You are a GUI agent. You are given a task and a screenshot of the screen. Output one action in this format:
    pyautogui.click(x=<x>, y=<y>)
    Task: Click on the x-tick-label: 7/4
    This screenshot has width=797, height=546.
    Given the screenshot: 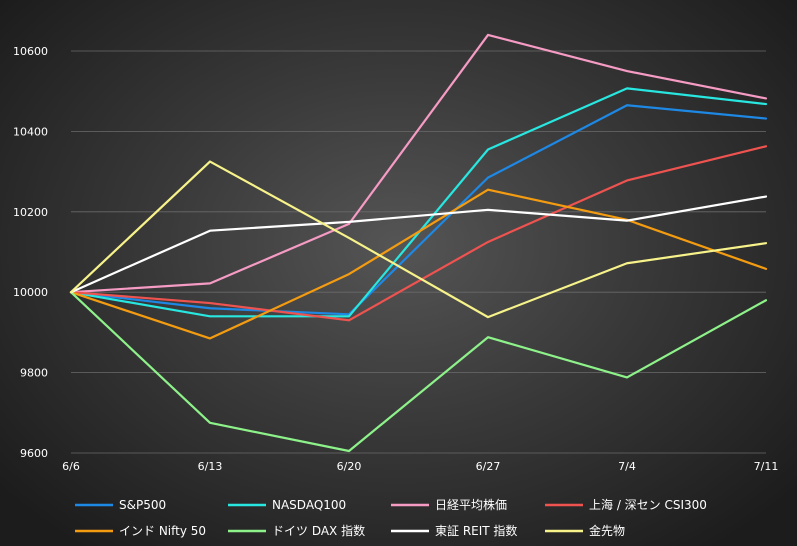 What is the action you would take?
    pyautogui.click(x=627, y=466)
    